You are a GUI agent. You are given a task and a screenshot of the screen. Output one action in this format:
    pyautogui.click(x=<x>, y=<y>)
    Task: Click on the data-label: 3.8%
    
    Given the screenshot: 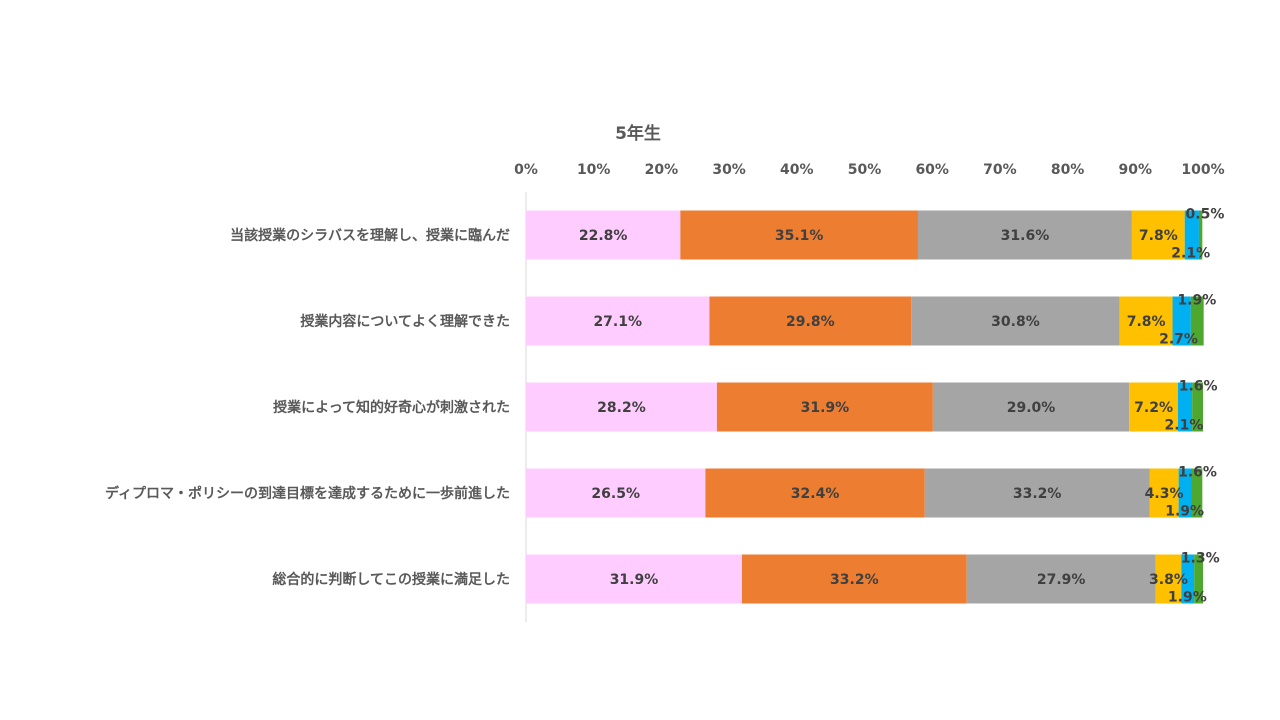 What is the action you would take?
    pyautogui.click(x=1168, y=580)
    